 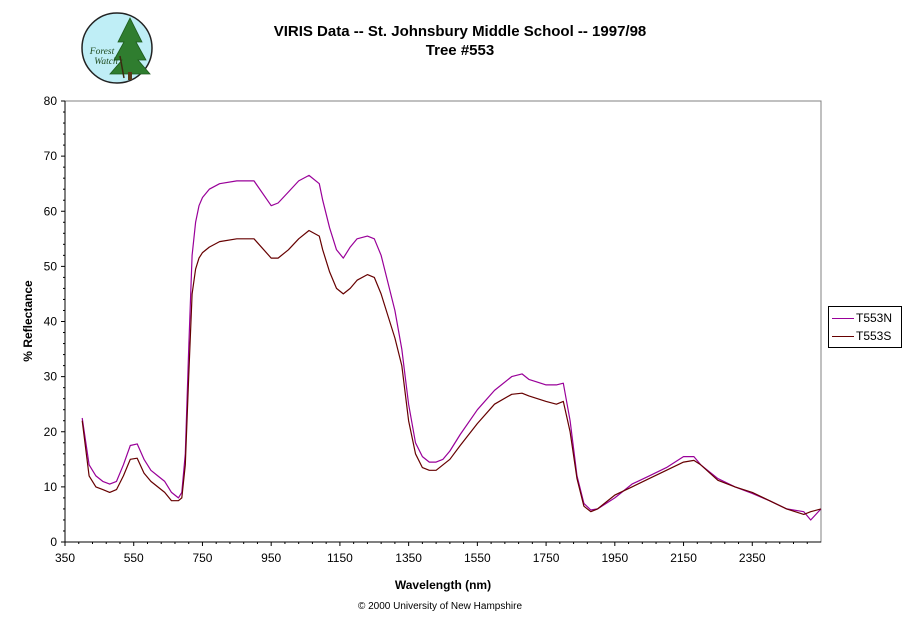 I want to click on x-tick-label: 1750, so click(x=546, y=558).